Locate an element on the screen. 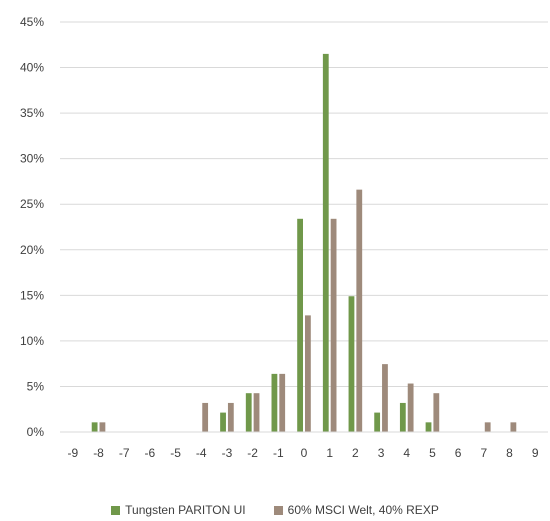 The image size is (550, 521). x-tick-label: -1 is located at coordinates (278, 453).